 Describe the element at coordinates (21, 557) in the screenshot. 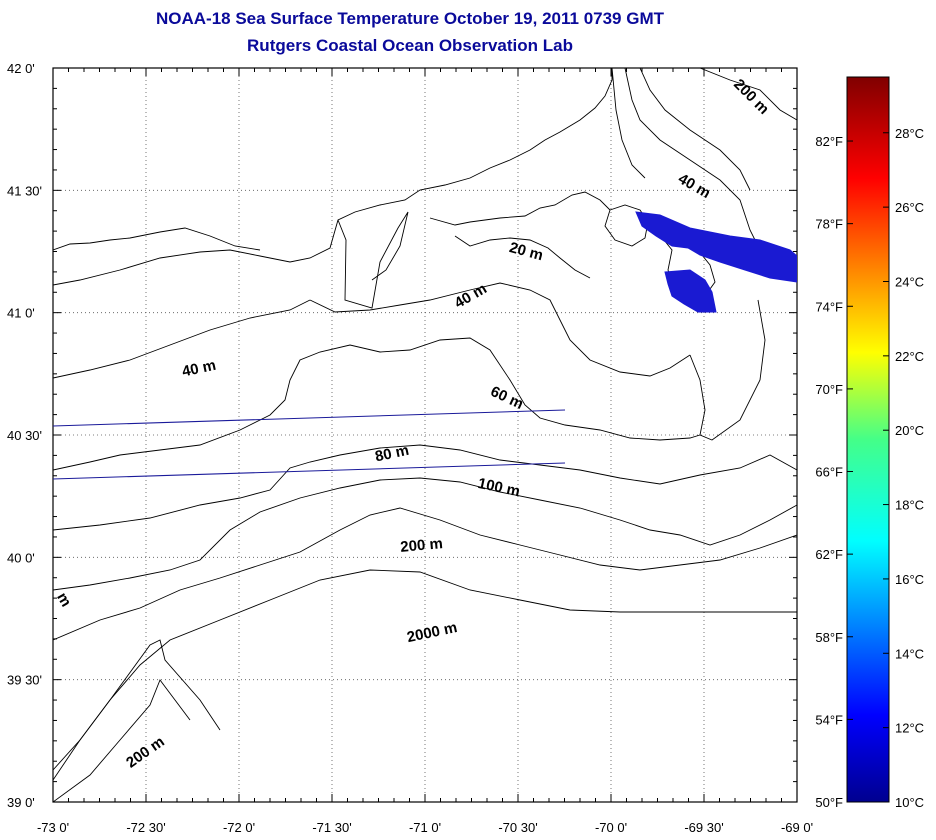

I see `lat-label: 40 0'` at that location.